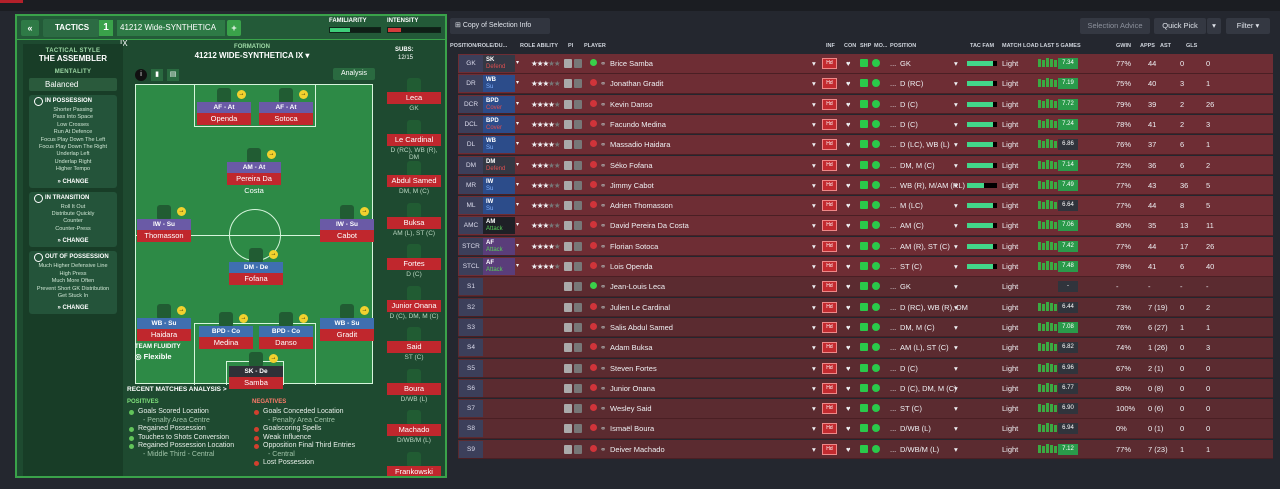  Describe the element at coordinates (830, 46) in the screenshot. I see `column-header: INF` at that location.